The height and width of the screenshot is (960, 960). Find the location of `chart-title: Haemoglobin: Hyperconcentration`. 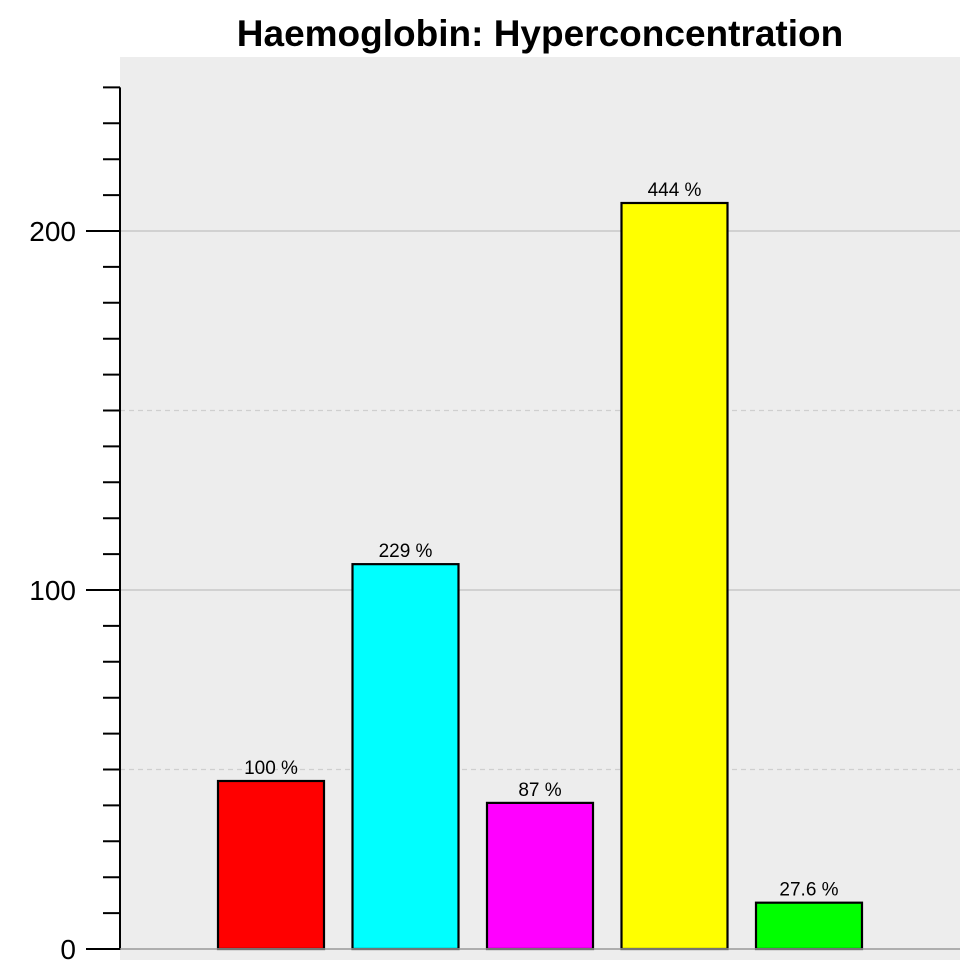

chart-title: Haemoglobin: Hyperconcentration is located at coordinates (540, 33).